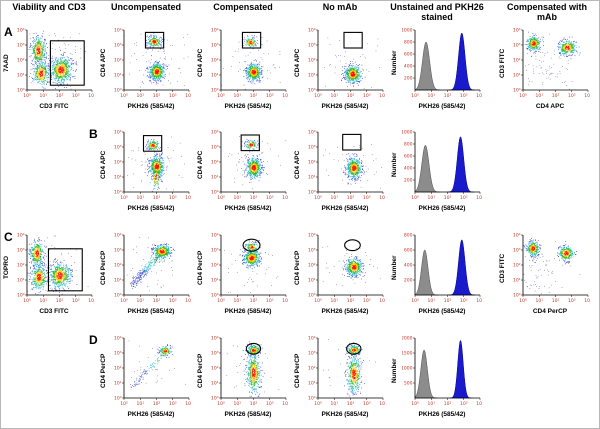 The height and width of the screenshot is (429, 600). Describe the element at coordinates (442, 311) in the screenshot. I see `x-axis-label-C5: PKH26 (585/42)` at that location.